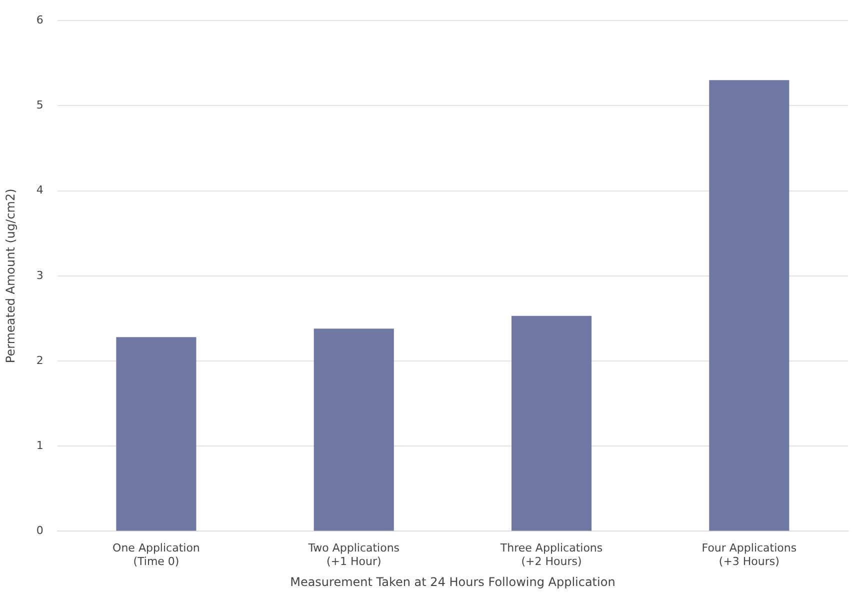 The width and height of the screenshot is (858, 594). Describe the element at coordinates (40, 445) in the screenshot. I see `y-tick-label: 1` at that location.